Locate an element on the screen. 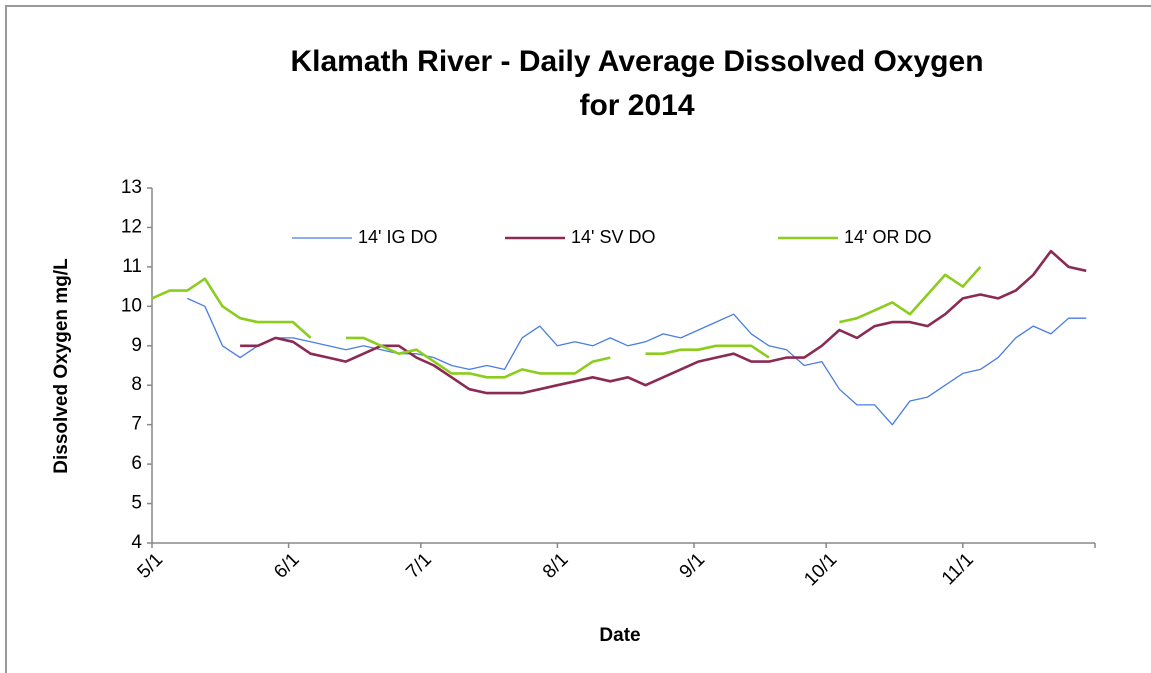  legend-label: 14' OR DO is located at coordinates (887, 237).